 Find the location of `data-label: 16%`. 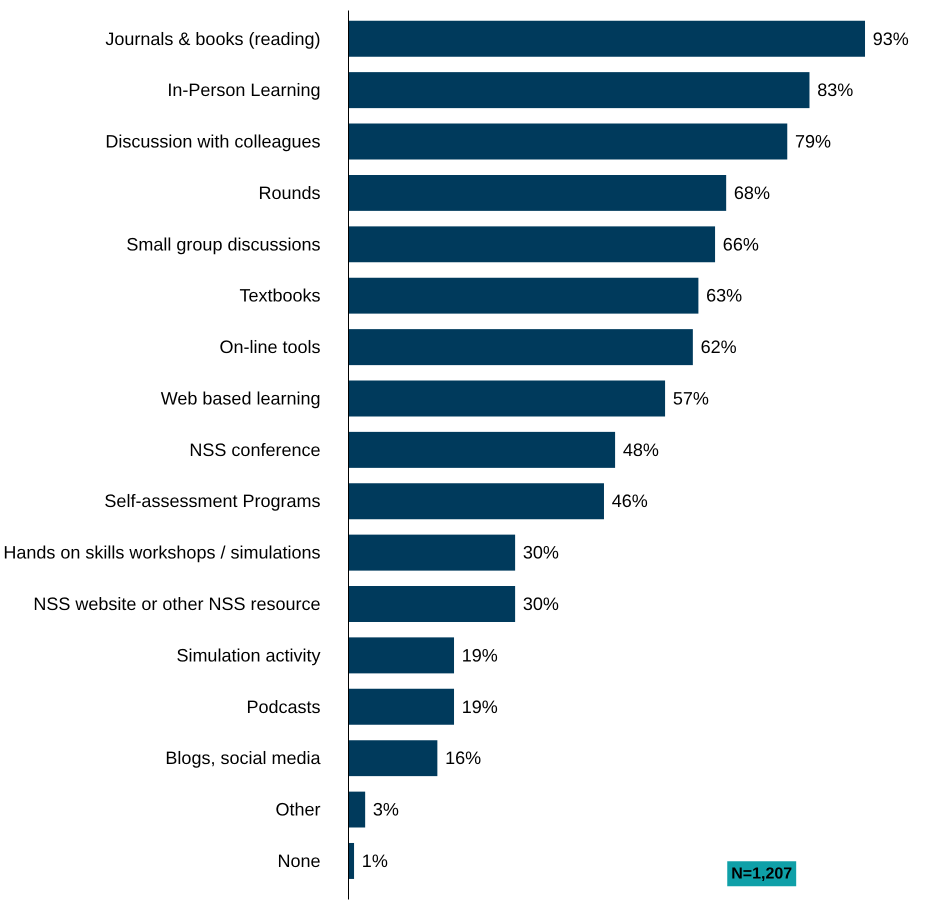

data-label: 16% is located at coordinates (463, 758).